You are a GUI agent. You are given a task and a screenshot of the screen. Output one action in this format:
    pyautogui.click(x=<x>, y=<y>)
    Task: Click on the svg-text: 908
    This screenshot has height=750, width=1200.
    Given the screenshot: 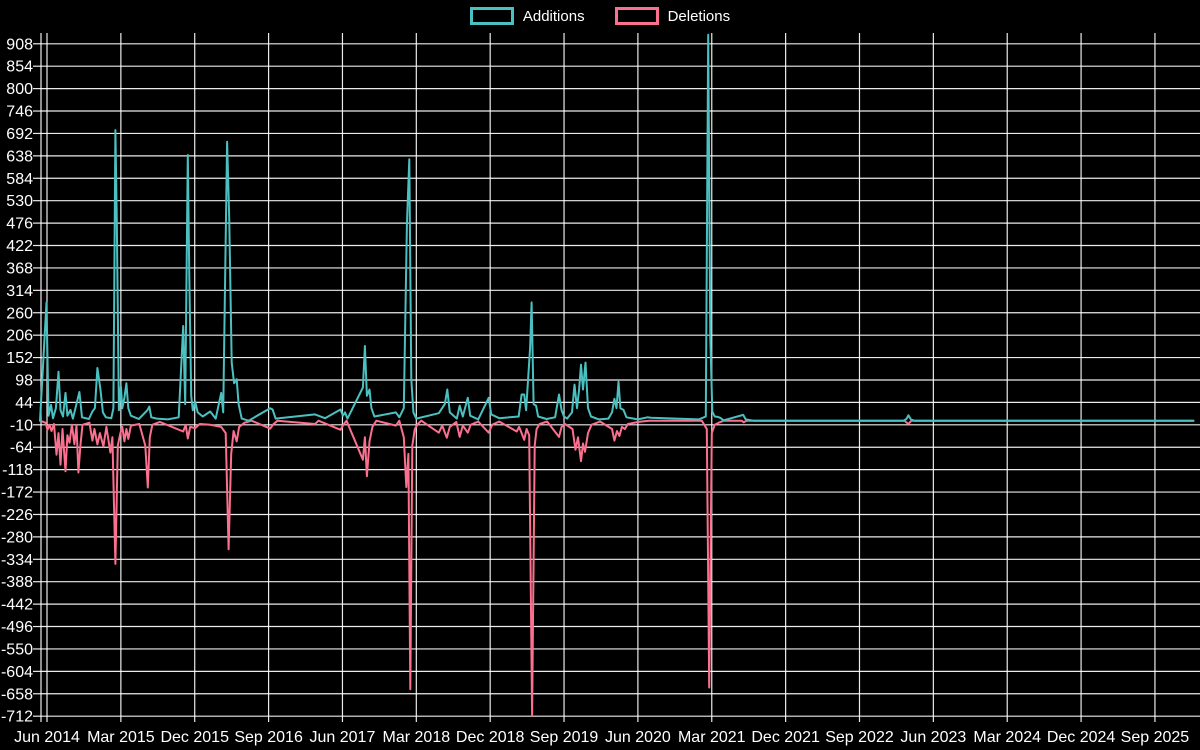 What is the action you would take?
    pyautogui.click(x=19, y=44)
    